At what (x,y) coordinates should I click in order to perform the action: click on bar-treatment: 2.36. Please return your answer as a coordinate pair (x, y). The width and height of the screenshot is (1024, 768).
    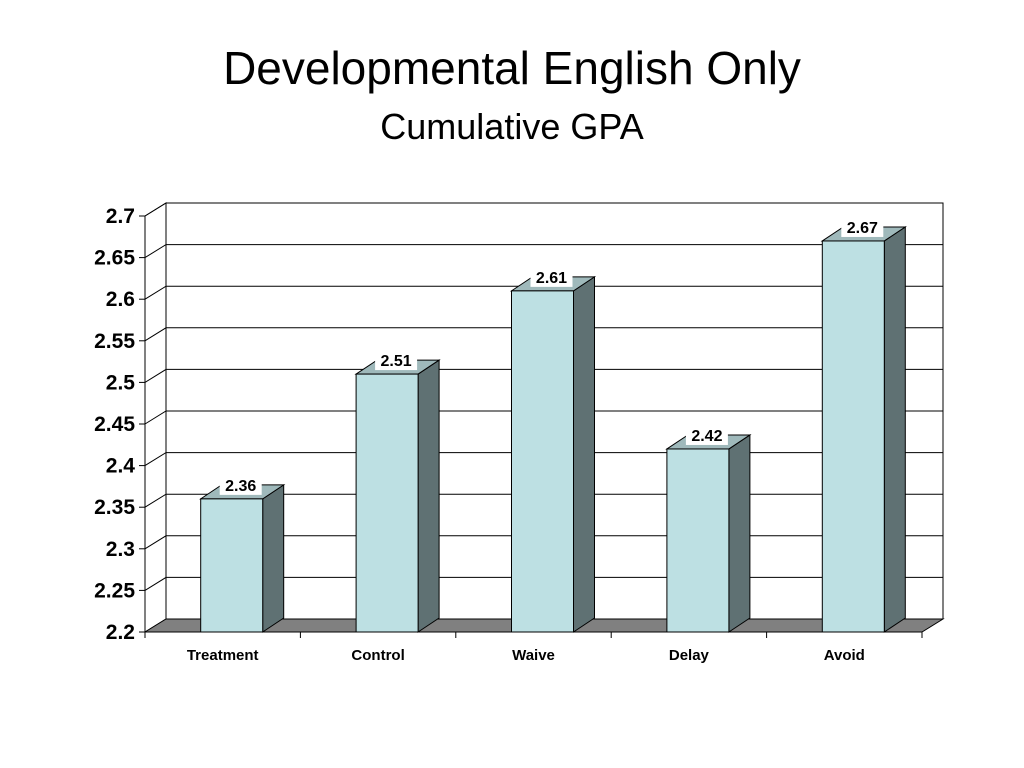
    Looking at the image, I should click on (242, 554).